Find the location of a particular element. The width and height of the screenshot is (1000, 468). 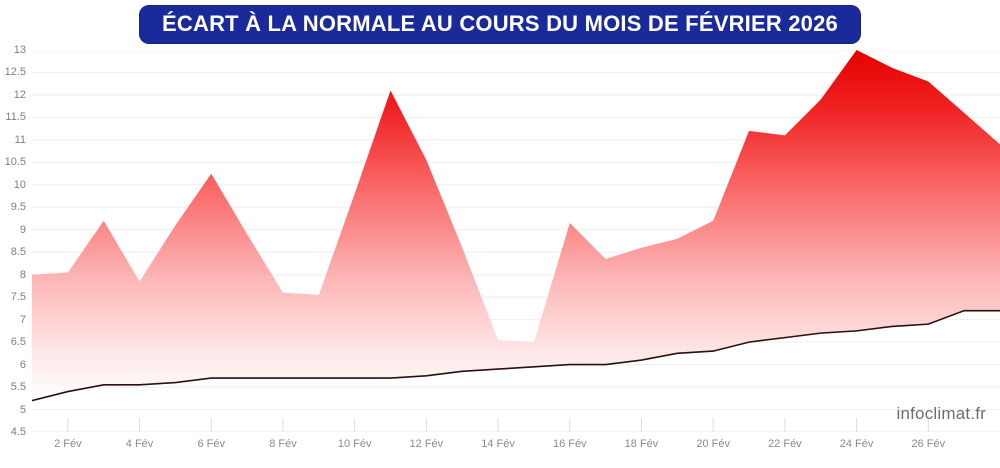

y-axis-tick-label: 4.5 is located at coordinates (18, 432).